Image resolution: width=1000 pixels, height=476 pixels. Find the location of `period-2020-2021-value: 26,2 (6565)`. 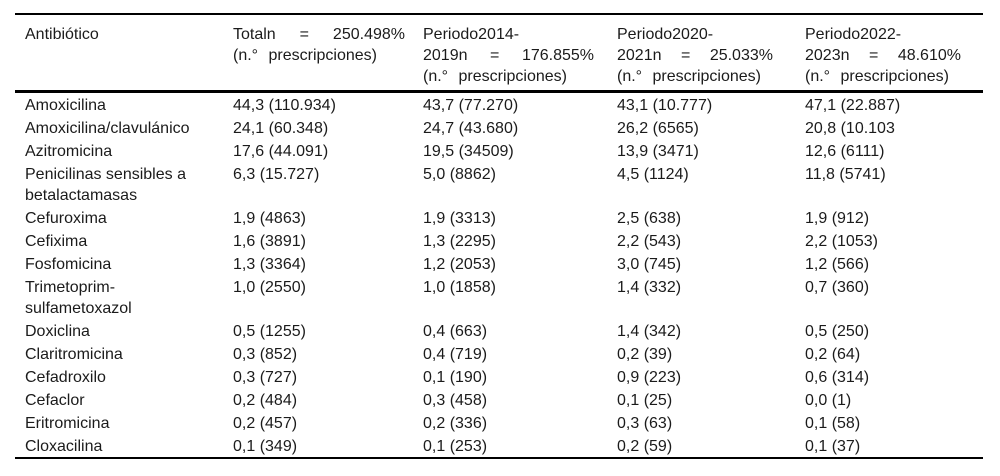

period-2020-2021-value: 26,2 (6565) is located at coordinates (658, 128).